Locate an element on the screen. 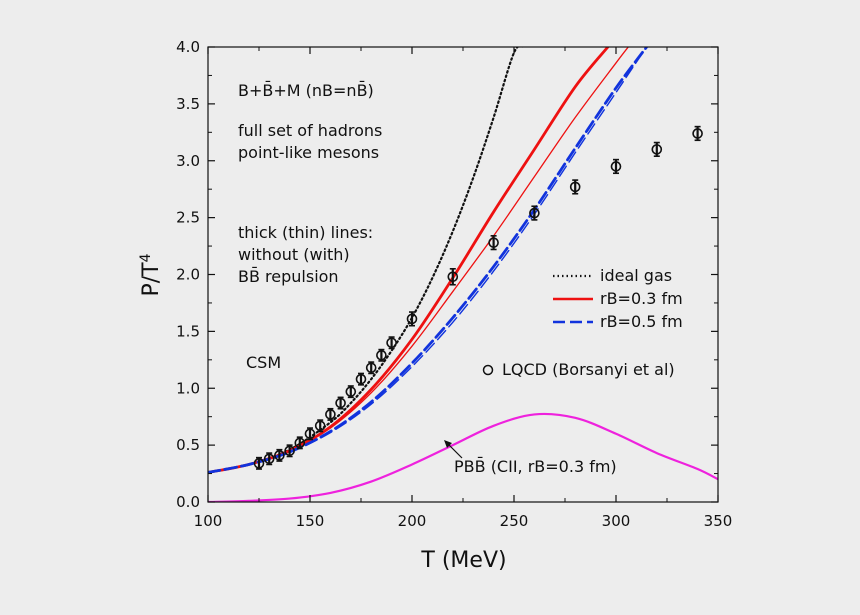 The width and height of the screenshot is (860, 615). y-tick-label: 3.0 is located at coordinates (188, 161).